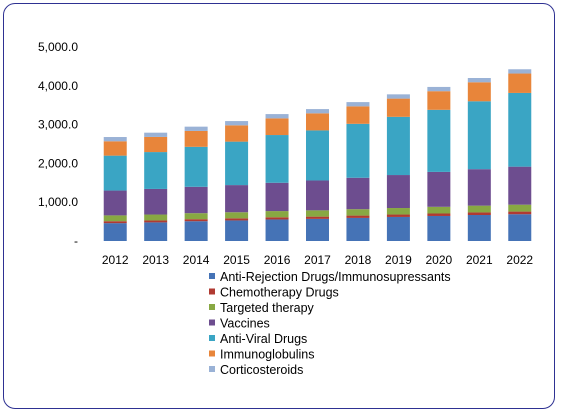 This screenshot has height=416, width=562. I want to click on legend-label: Anti-Viral Drugs, so click(263, 339).